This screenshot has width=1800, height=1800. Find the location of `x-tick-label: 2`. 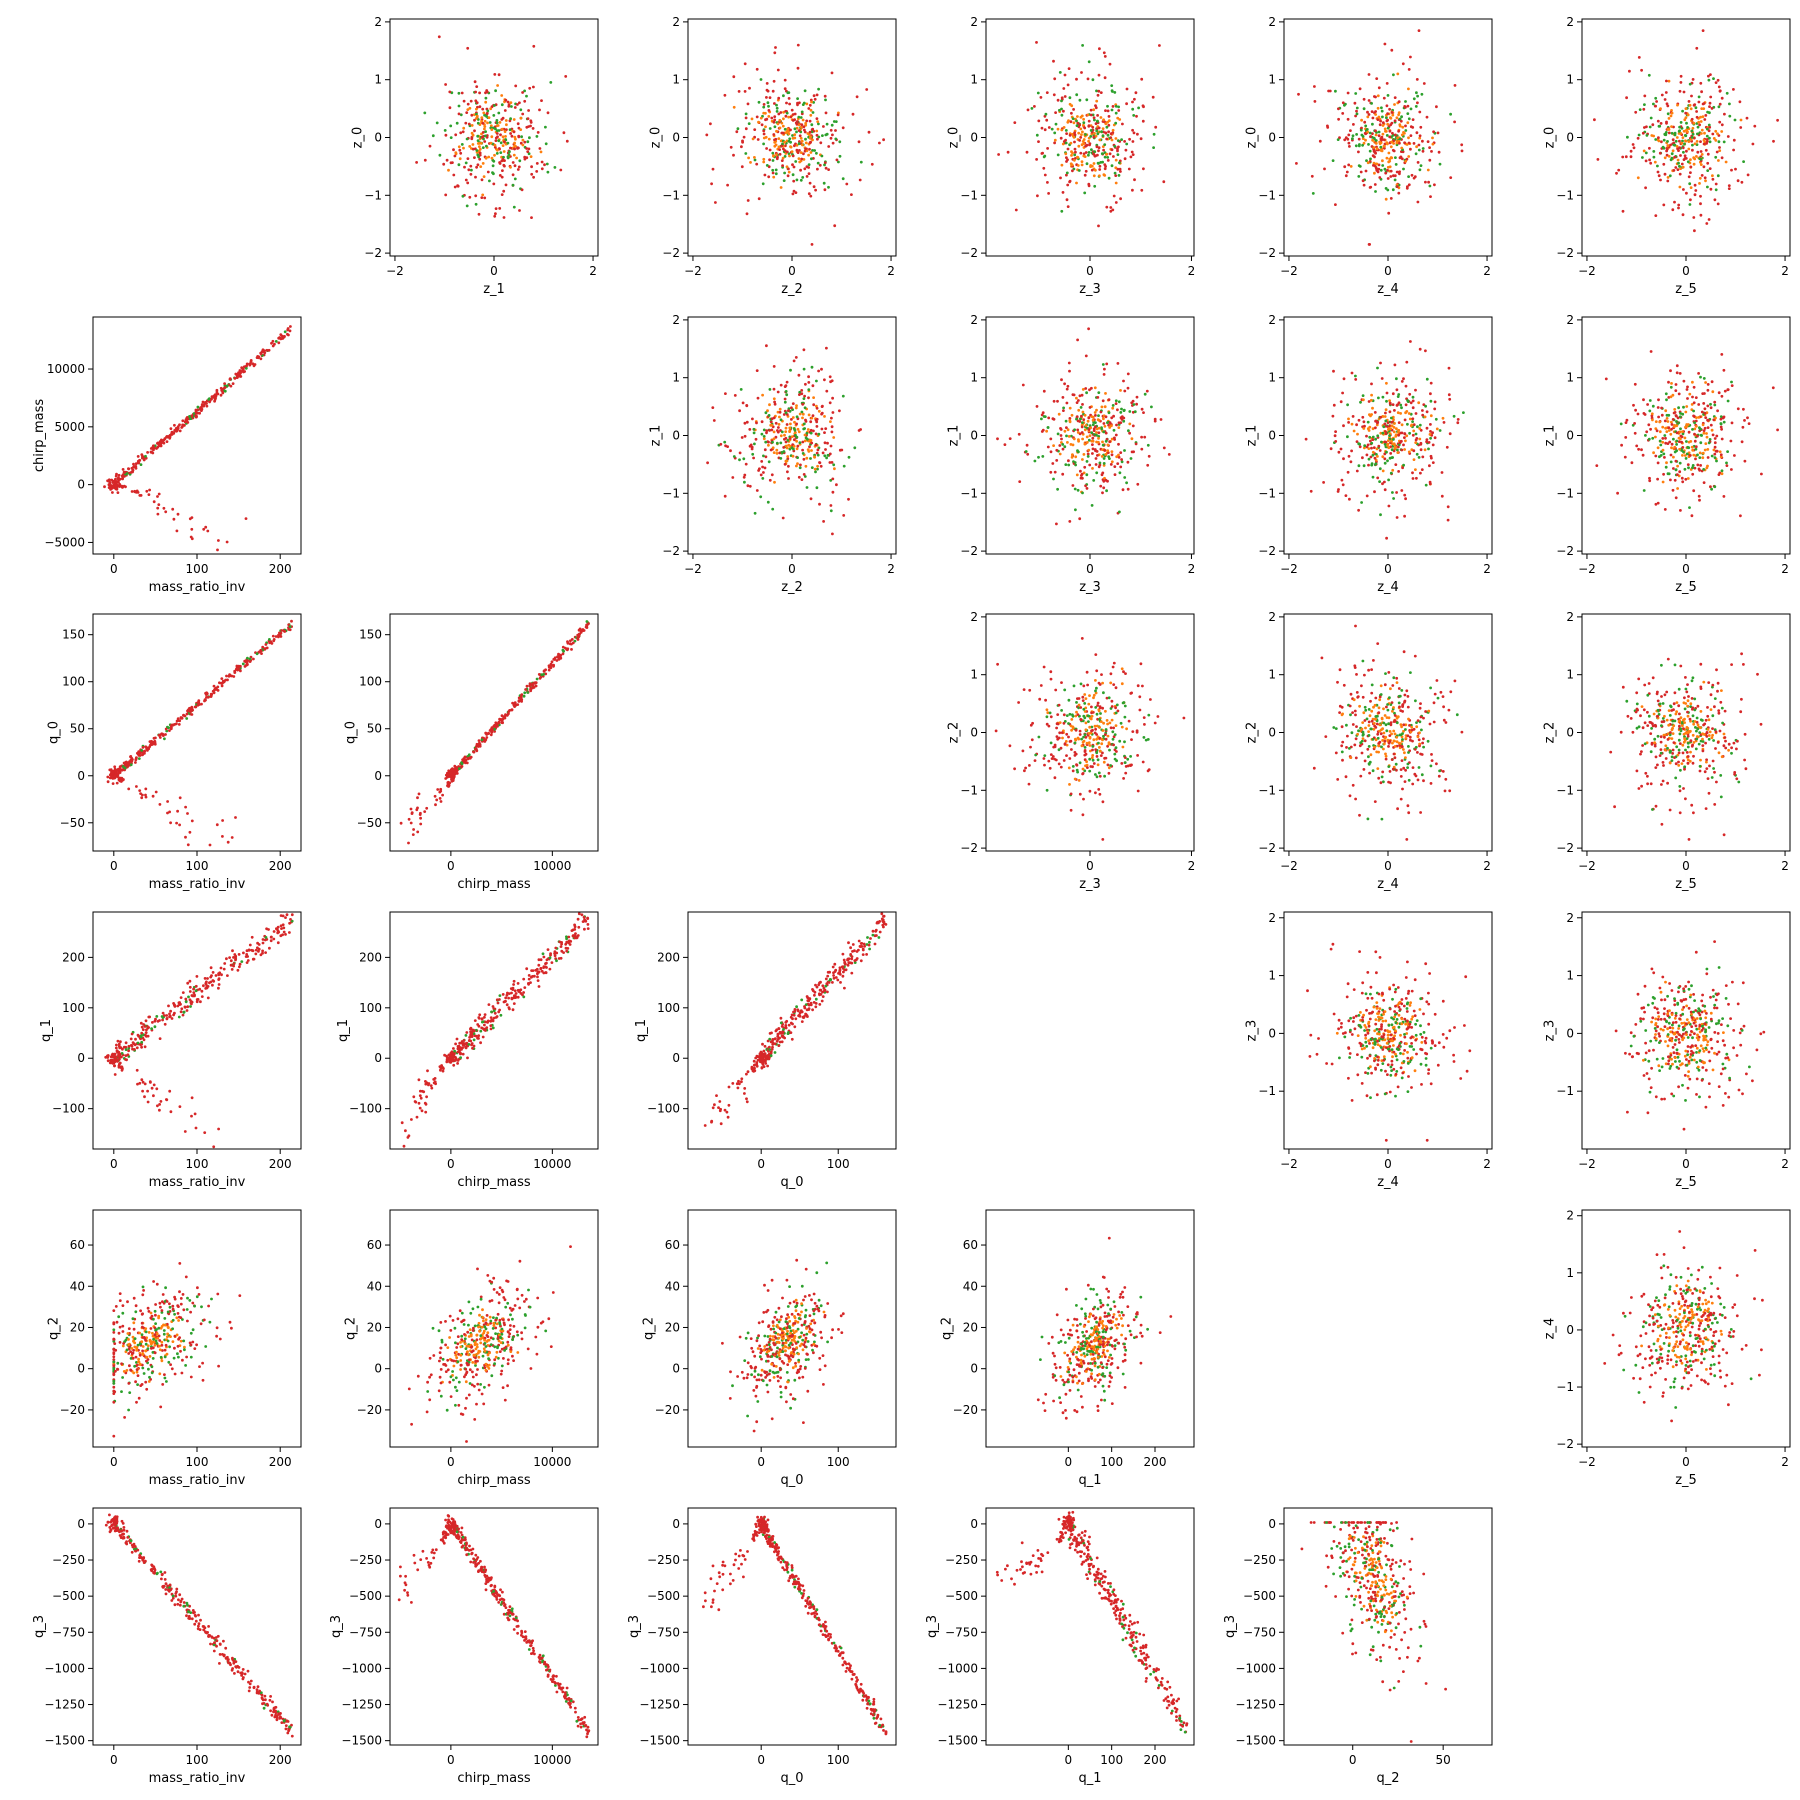

x-tick-label: 2 is located at coordinates (1192, 271).